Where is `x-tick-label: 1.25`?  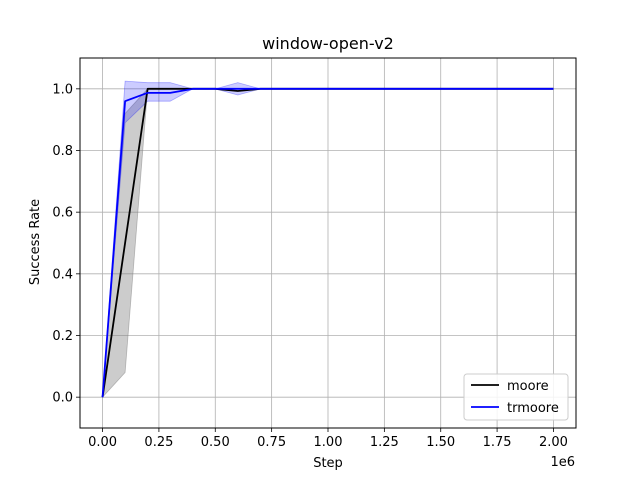
x-tick-label: 1.25 is located at coordinates (384, 442).